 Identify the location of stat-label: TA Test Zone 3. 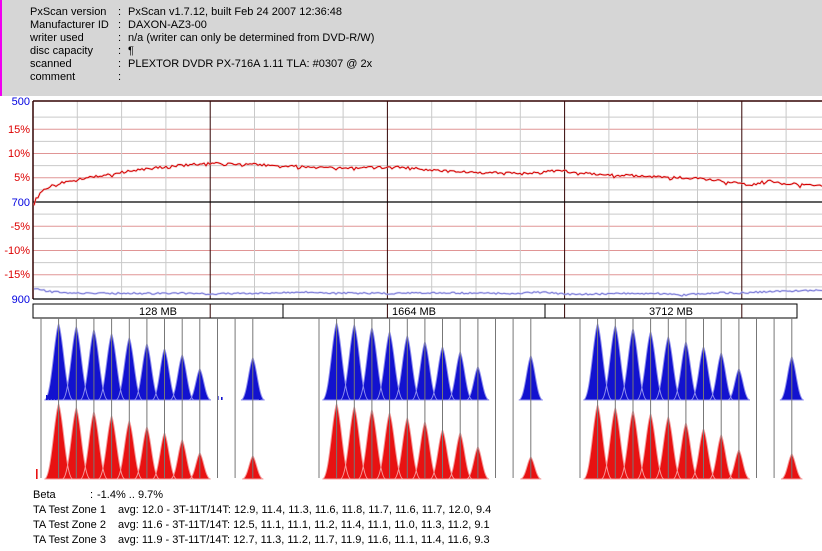
(69, 540).